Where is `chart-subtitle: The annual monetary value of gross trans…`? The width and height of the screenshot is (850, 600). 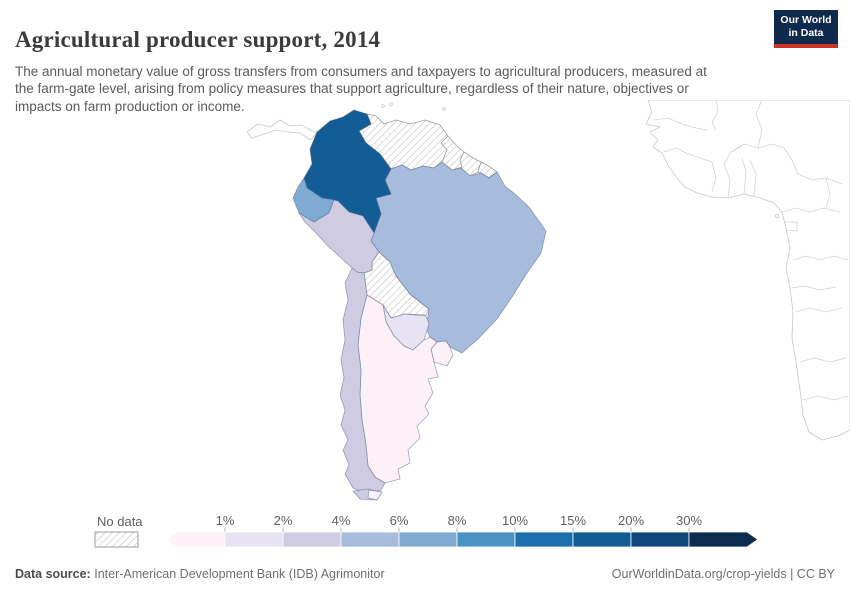 chart-subtitle: The annual monetary value of gross trans… is located at coordinates (361, 89).